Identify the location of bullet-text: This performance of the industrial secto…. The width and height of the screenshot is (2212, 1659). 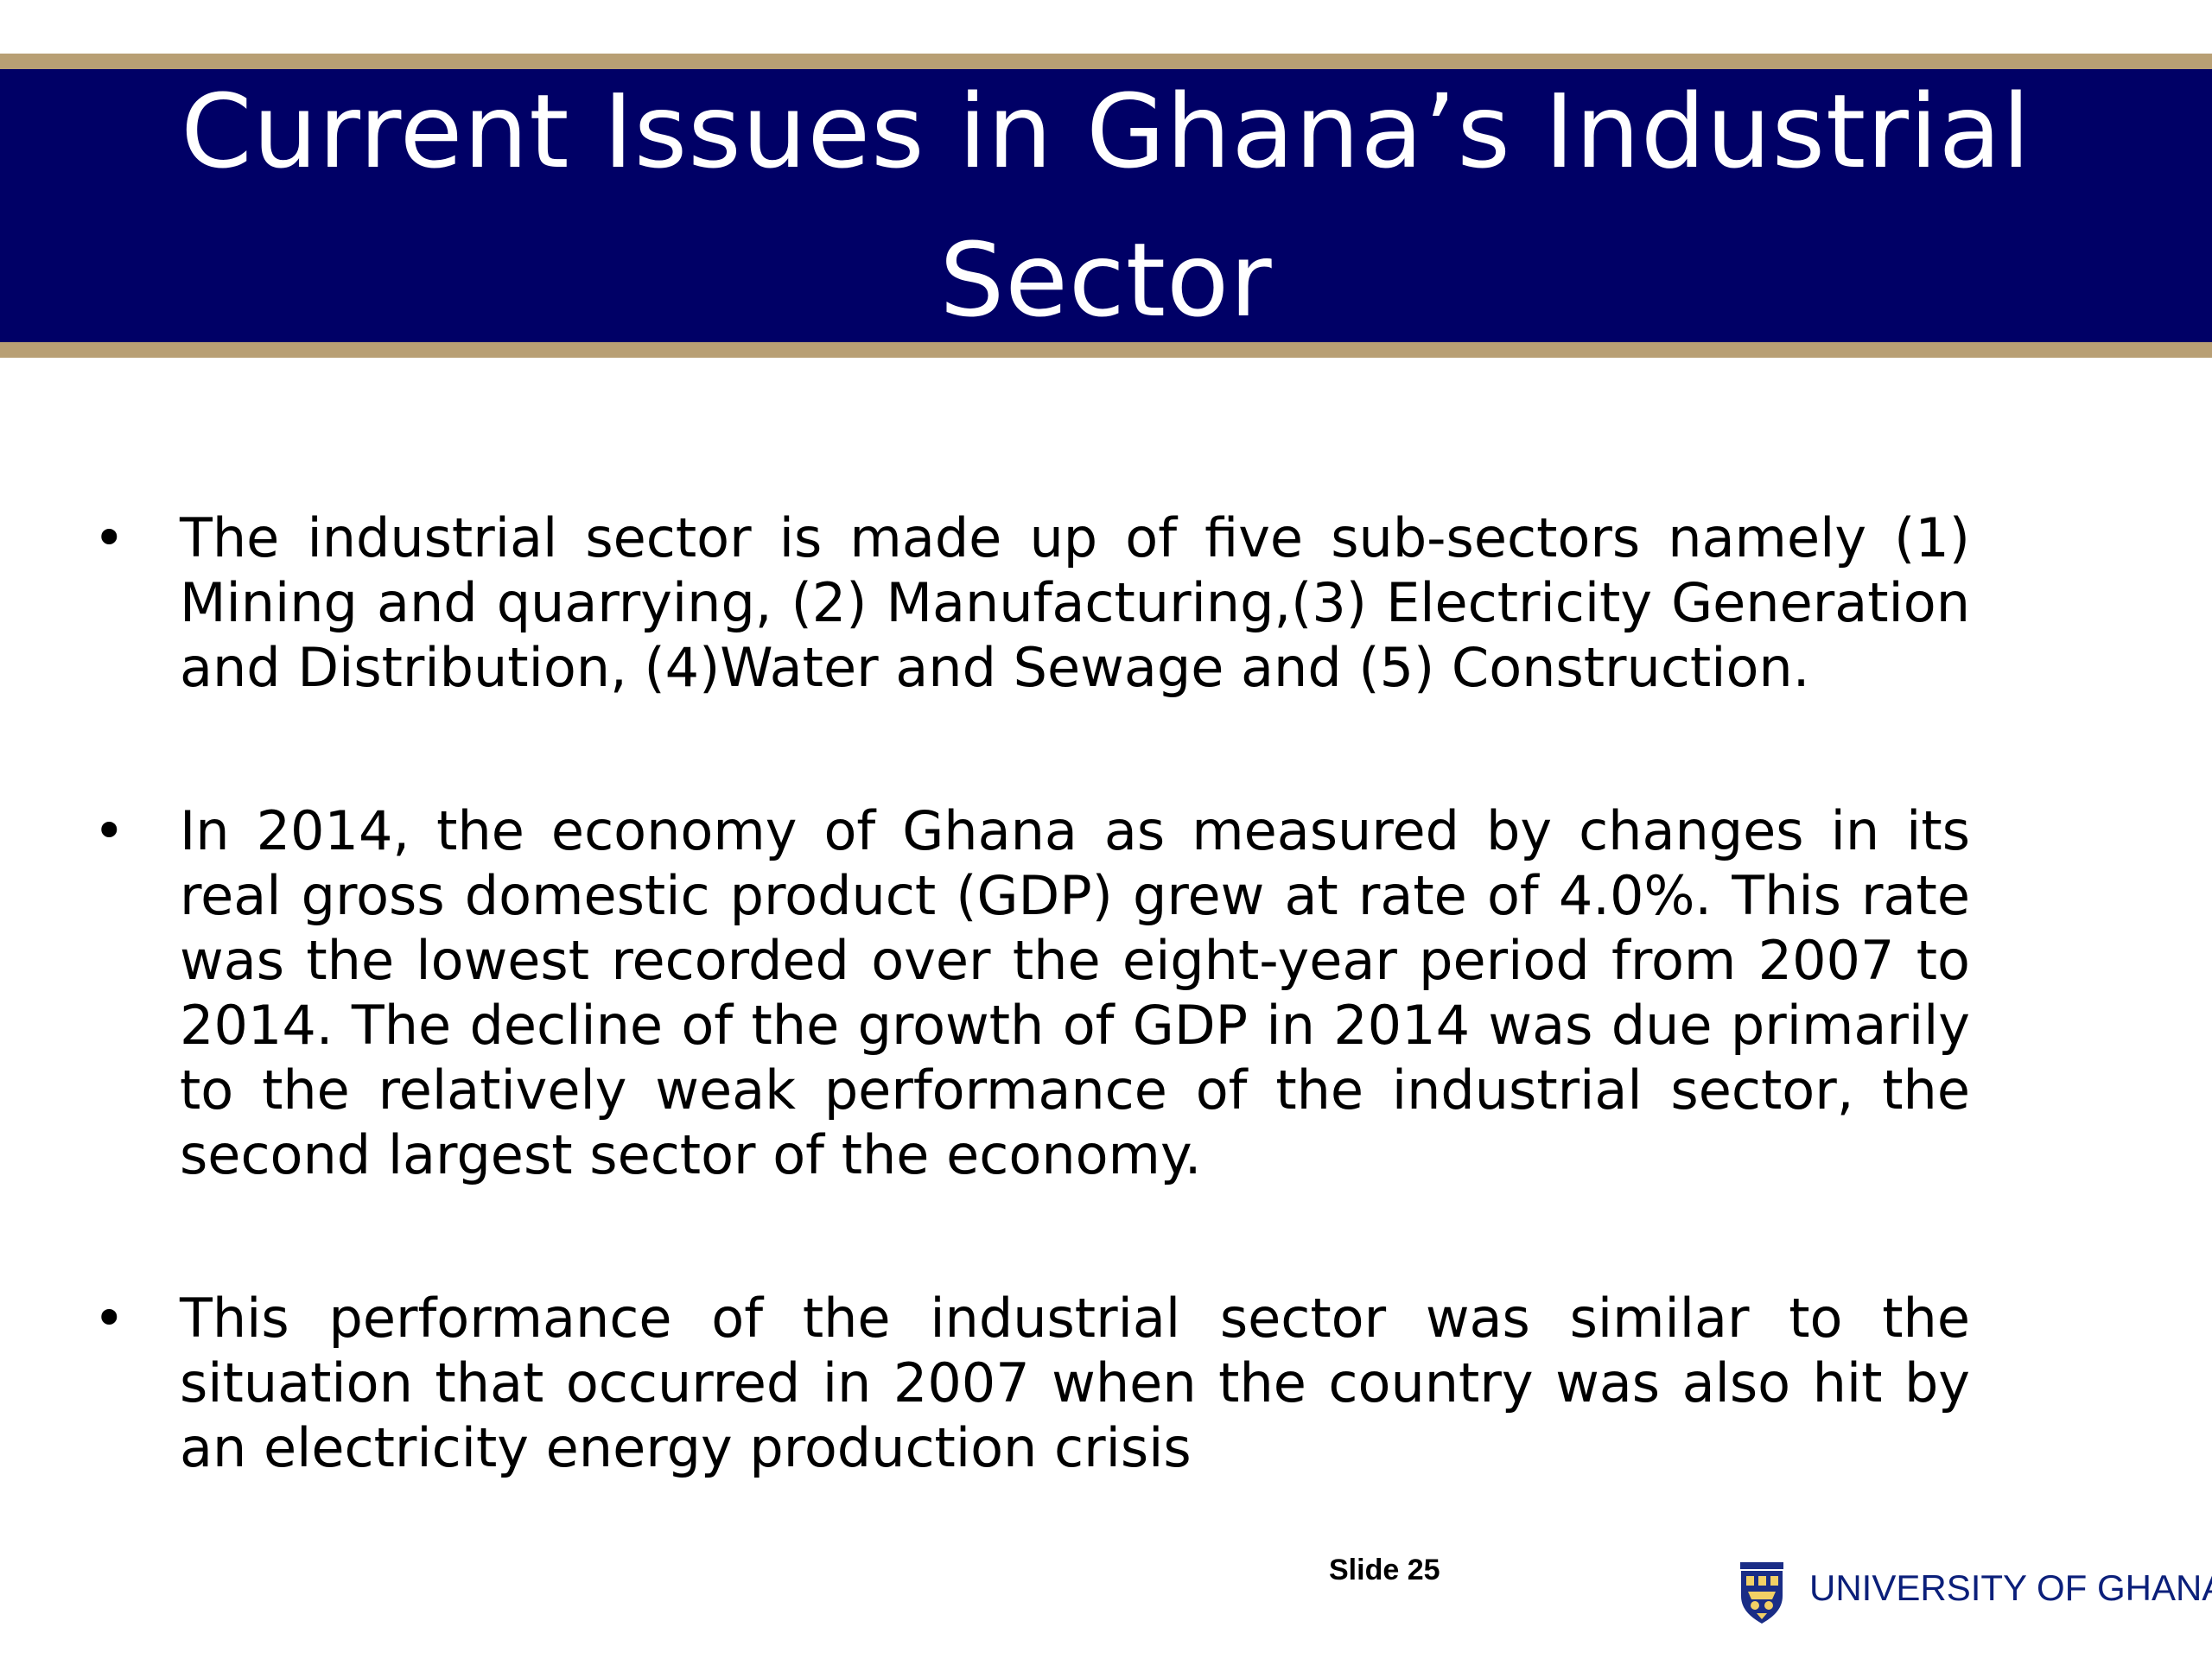
(1075, 1383).